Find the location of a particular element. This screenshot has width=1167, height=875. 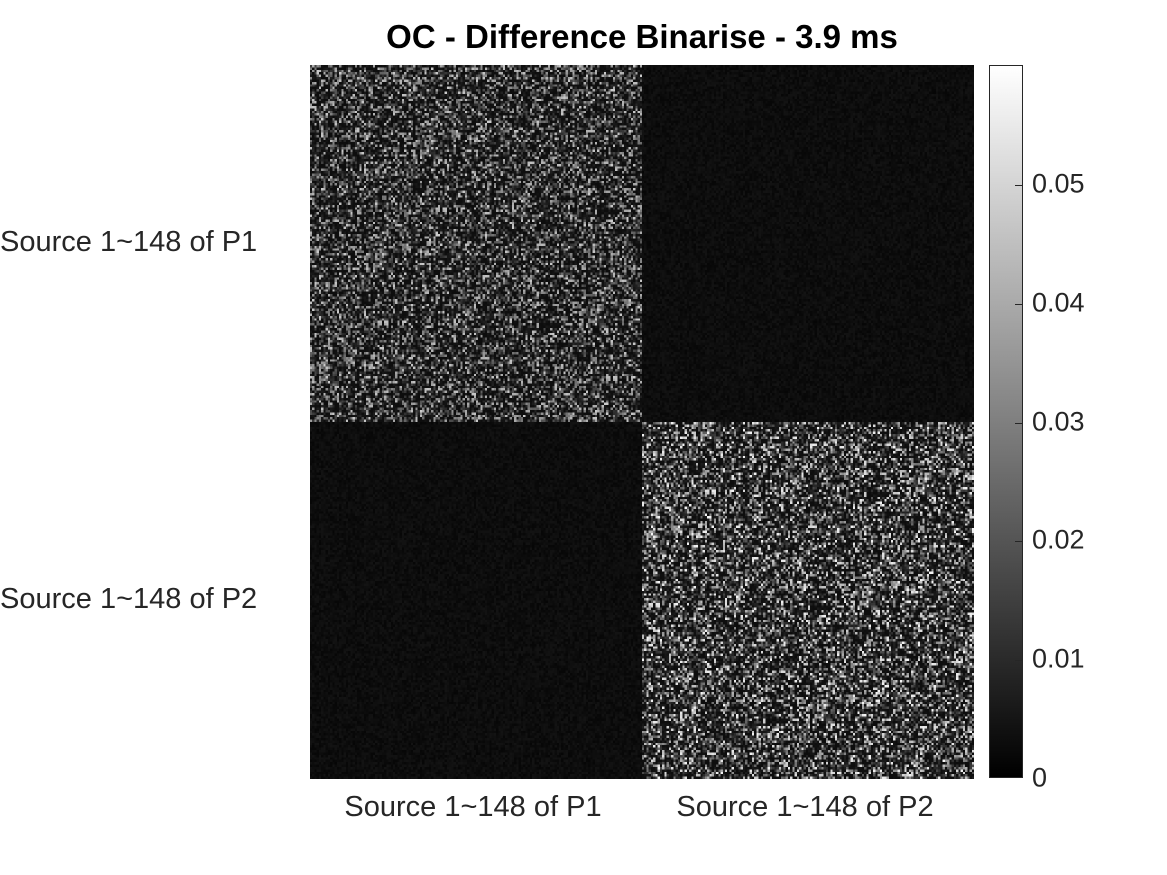

colorbar-tick-label: 0.03 is located at coordinates (1058, 421).